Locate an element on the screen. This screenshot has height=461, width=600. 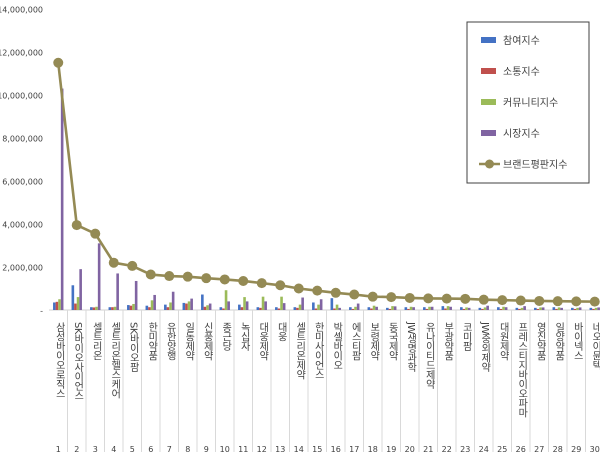
y-tick-label: 10,000,000 is located at coordinates (21, 96).